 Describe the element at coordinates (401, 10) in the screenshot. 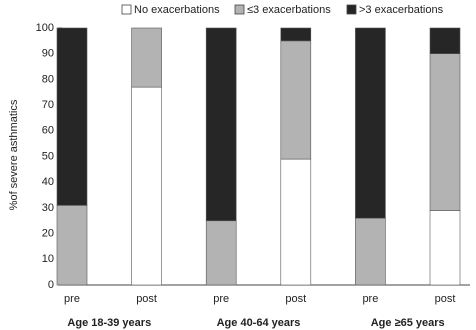

I see `legend-label: >3 exacerbations` at that location.